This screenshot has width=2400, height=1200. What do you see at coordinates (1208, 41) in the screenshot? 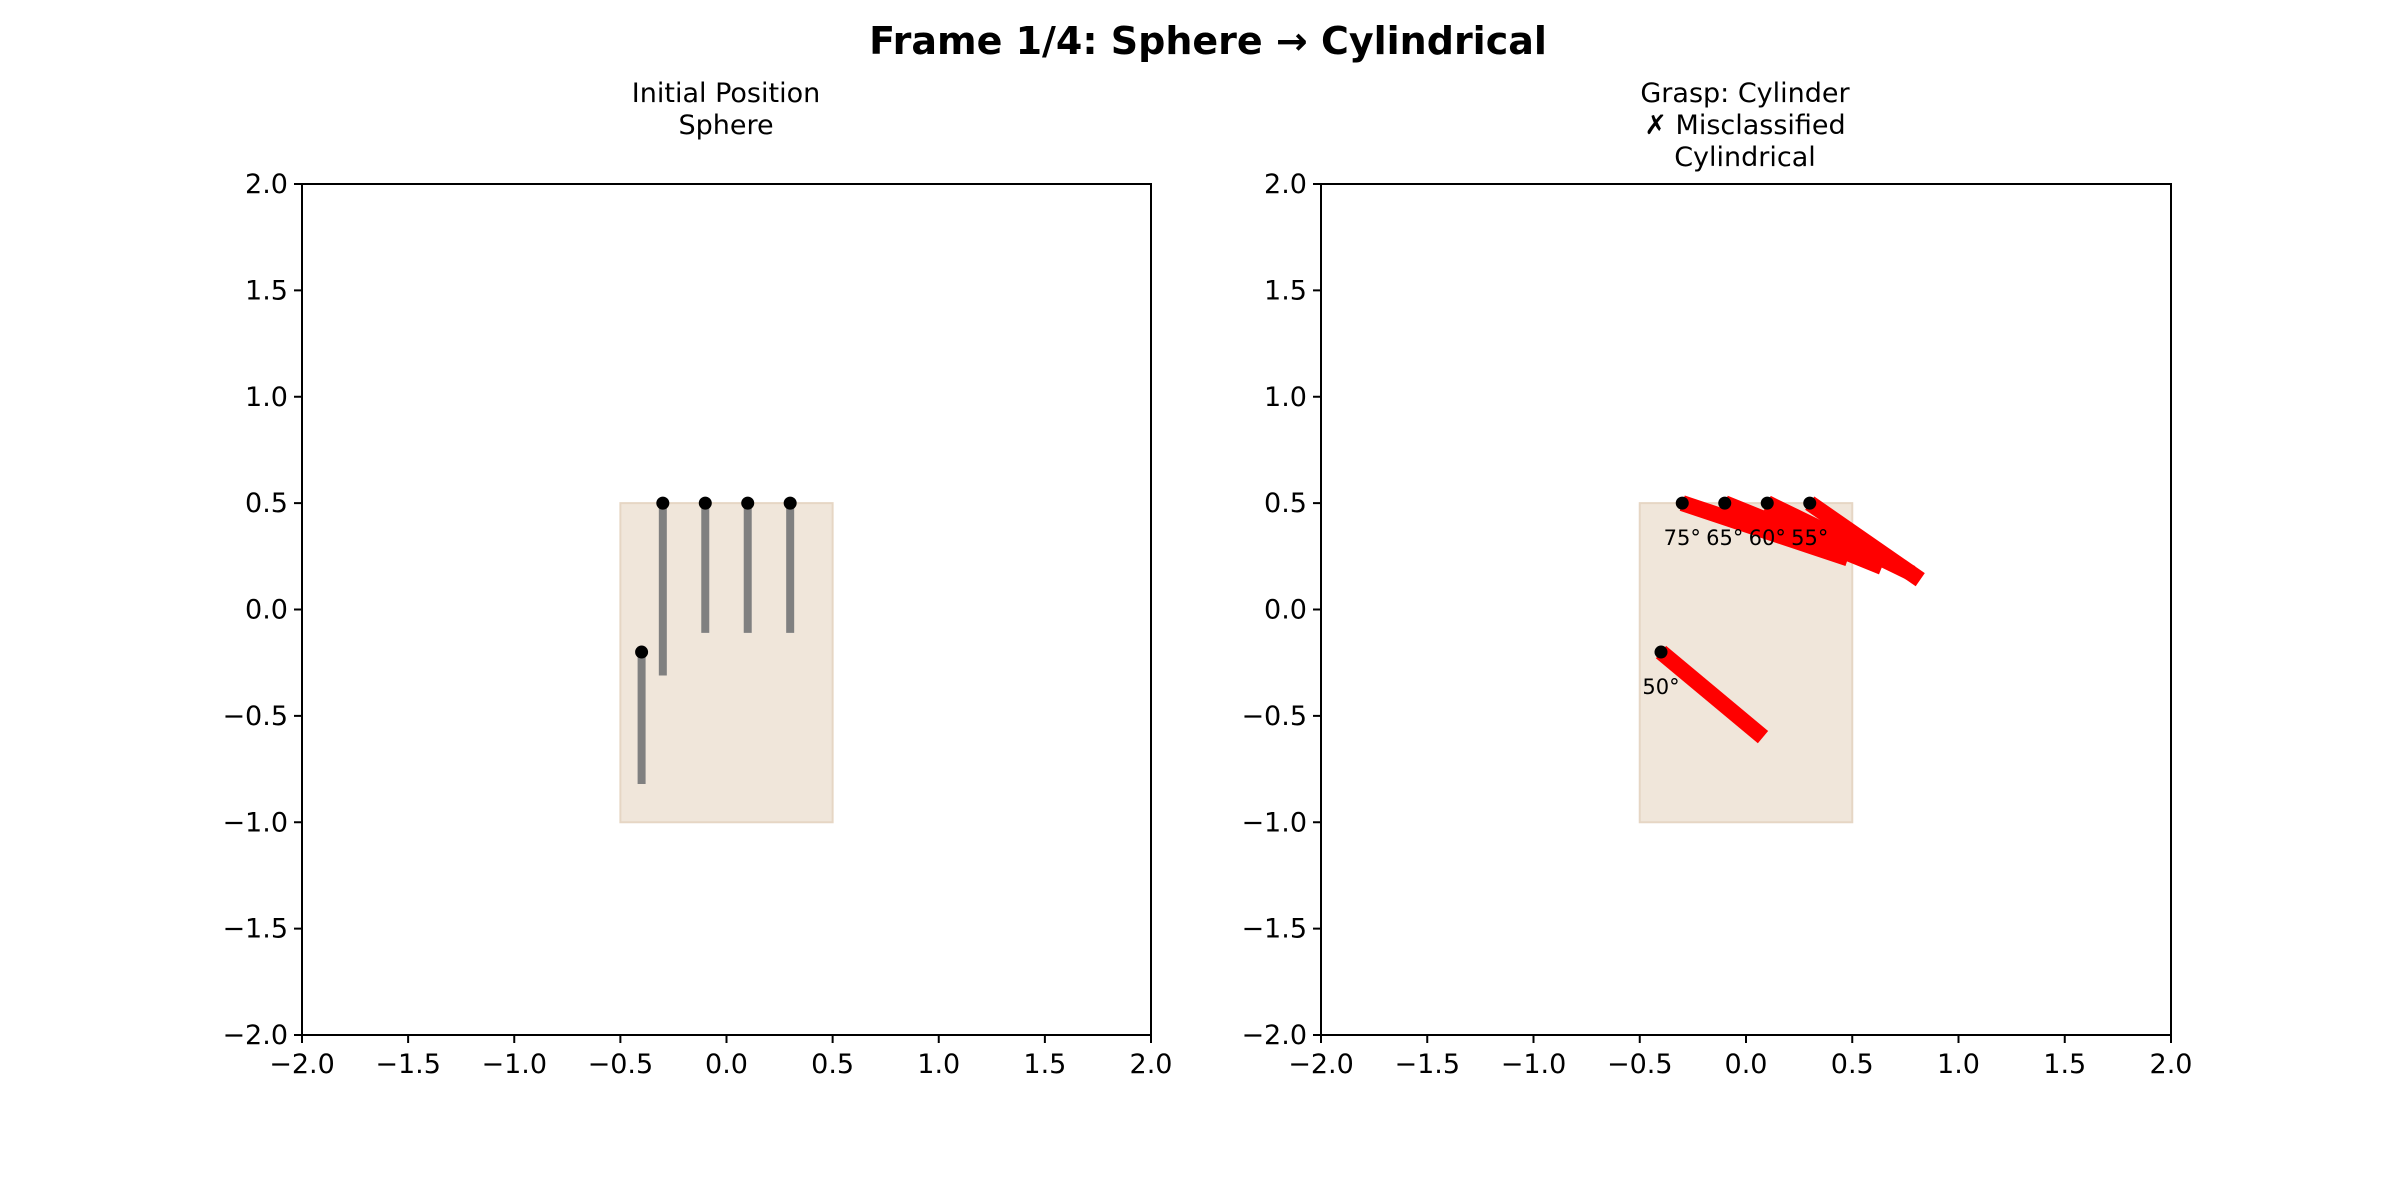
I see `figure-title: Frame 1/4: Sphere → Cylindrical` at bounding box center [1208, 41].